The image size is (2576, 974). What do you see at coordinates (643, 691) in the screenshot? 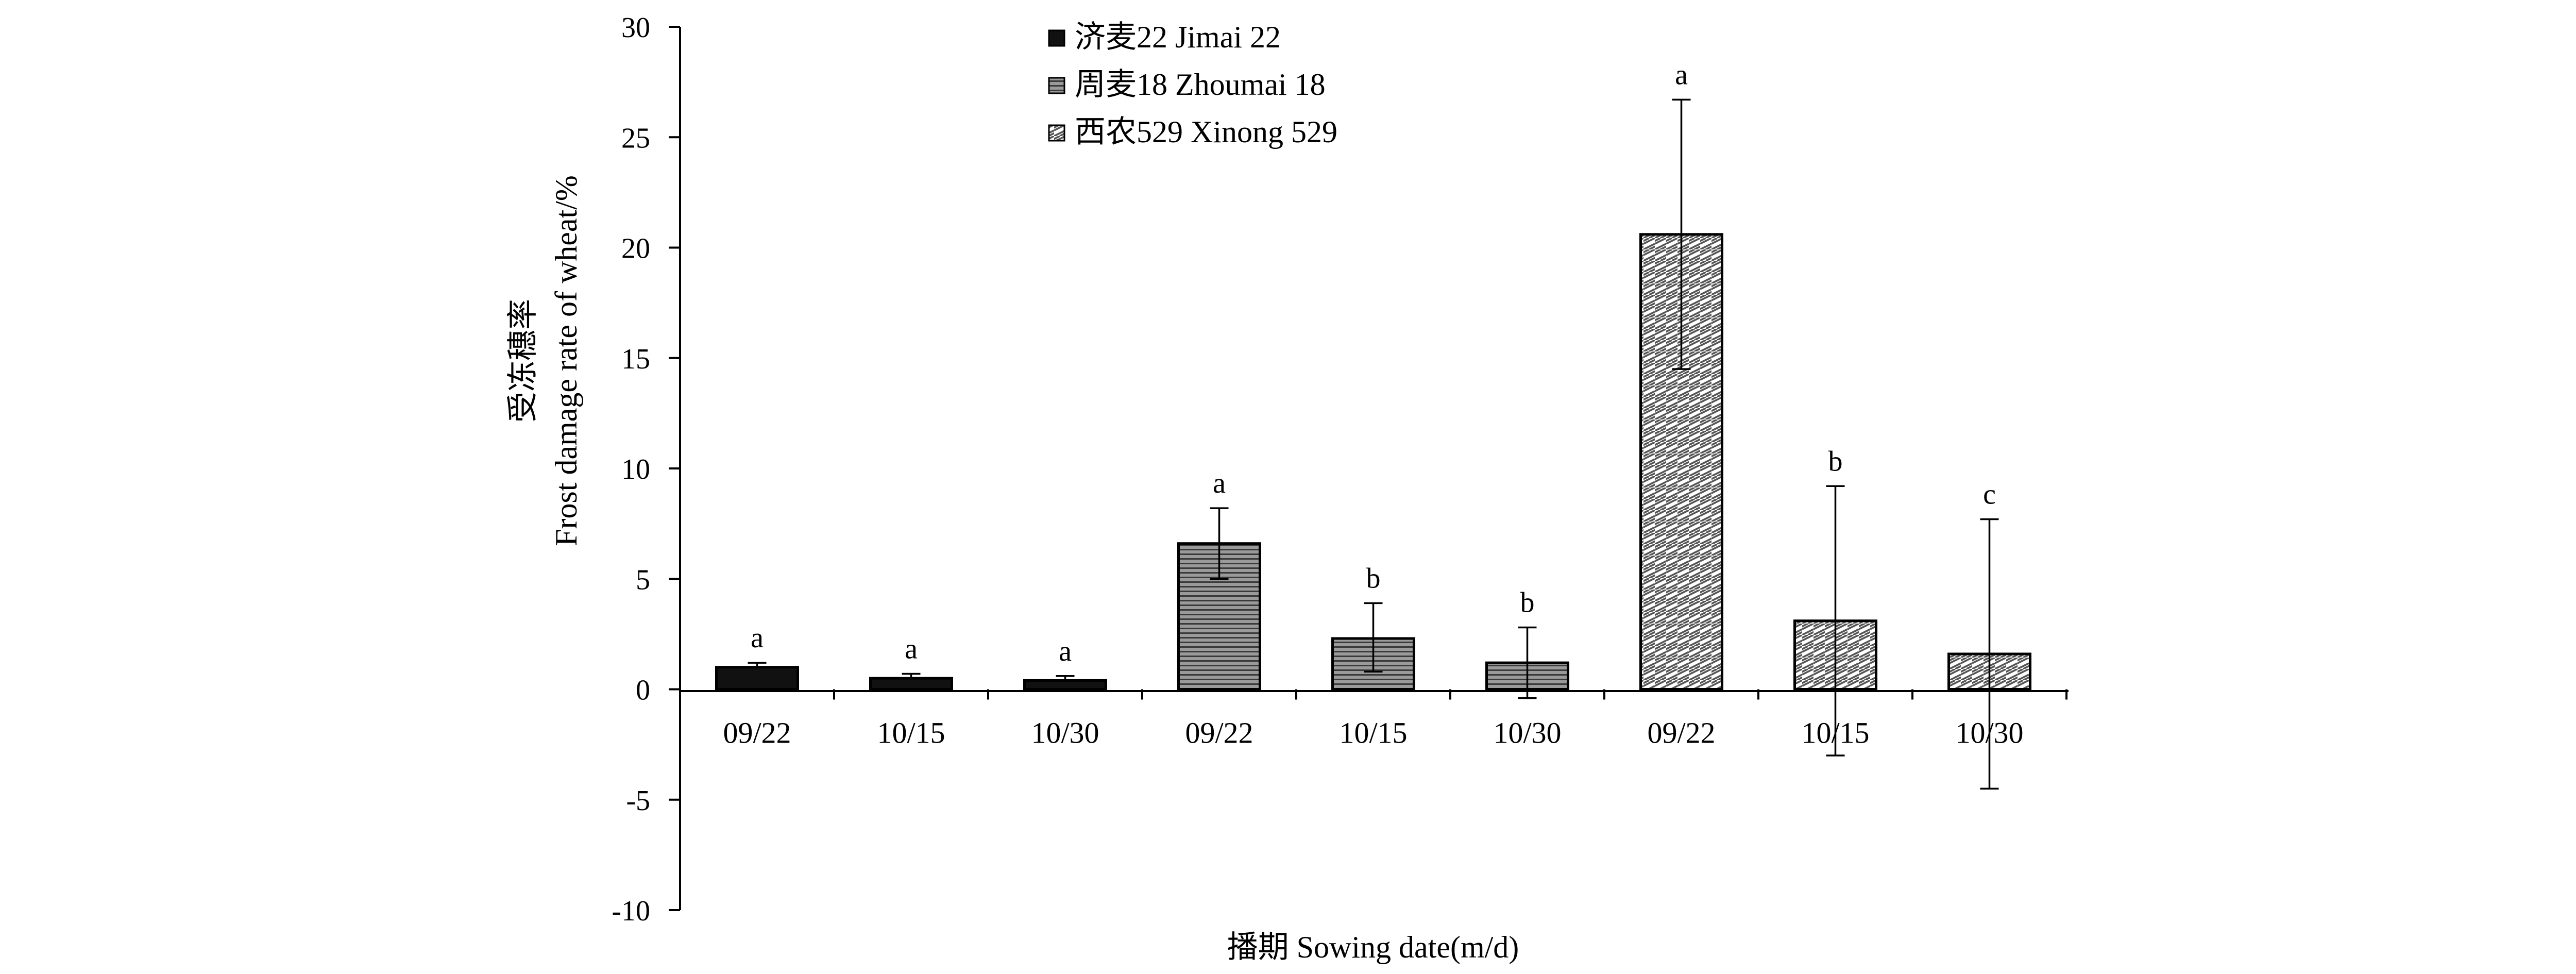
I see `y-tick-label: 0` at bounding box center [643, 691].